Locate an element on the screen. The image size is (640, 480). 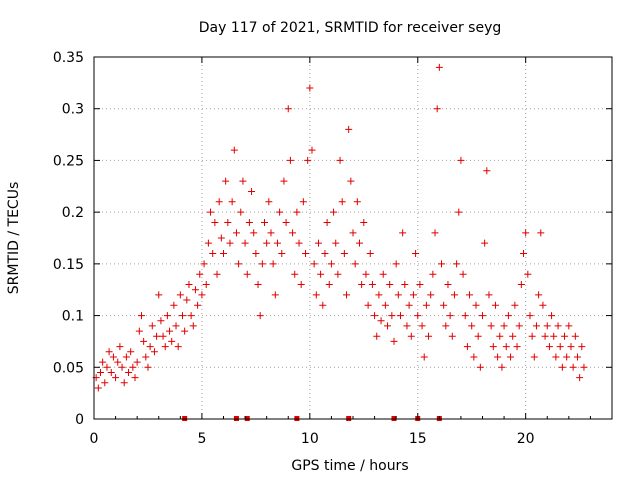
x-tick-label: 10 is located at coordinates (310, 439).